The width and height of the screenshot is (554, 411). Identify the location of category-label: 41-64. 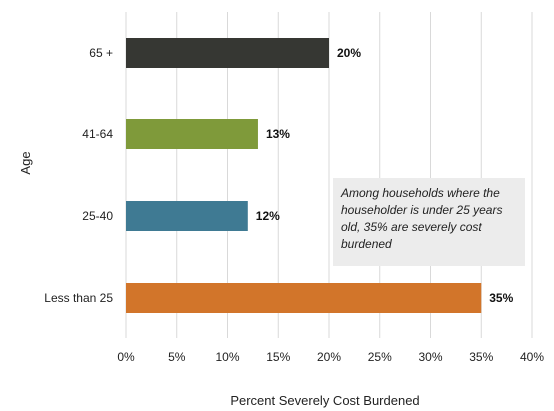
(97, 134).